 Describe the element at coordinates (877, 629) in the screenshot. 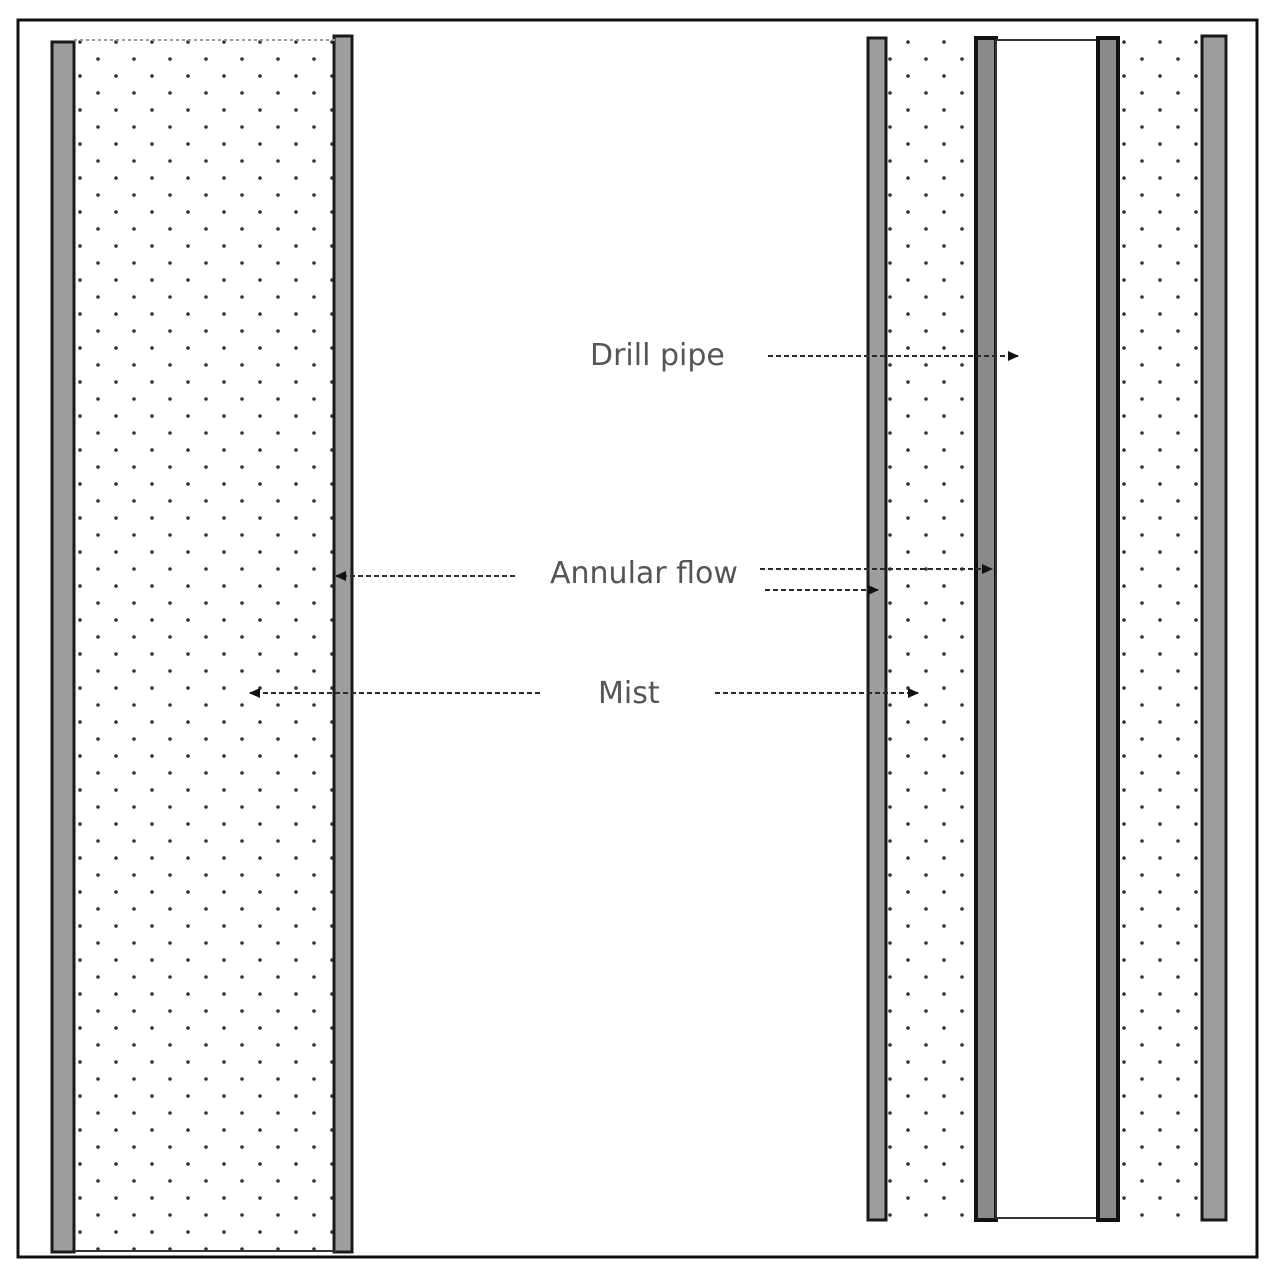

I see `casing-left-wall` at that location.